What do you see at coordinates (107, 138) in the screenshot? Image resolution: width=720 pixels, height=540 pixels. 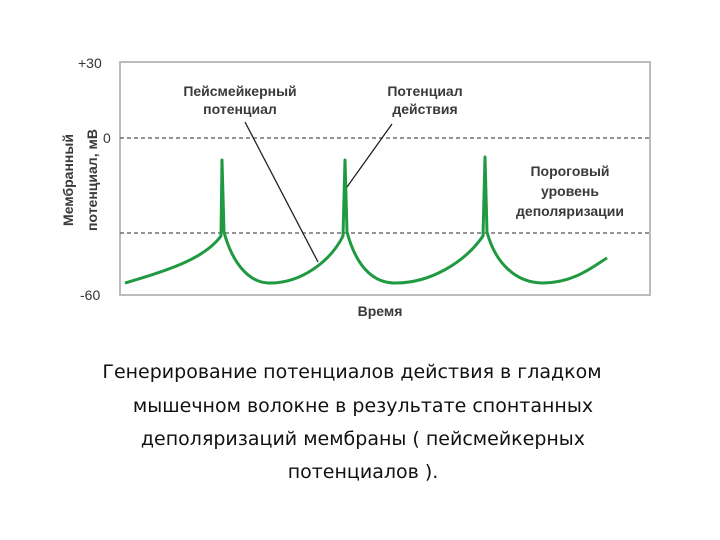 I see `y-tick-label: 0` at bounding box center [107, 138].